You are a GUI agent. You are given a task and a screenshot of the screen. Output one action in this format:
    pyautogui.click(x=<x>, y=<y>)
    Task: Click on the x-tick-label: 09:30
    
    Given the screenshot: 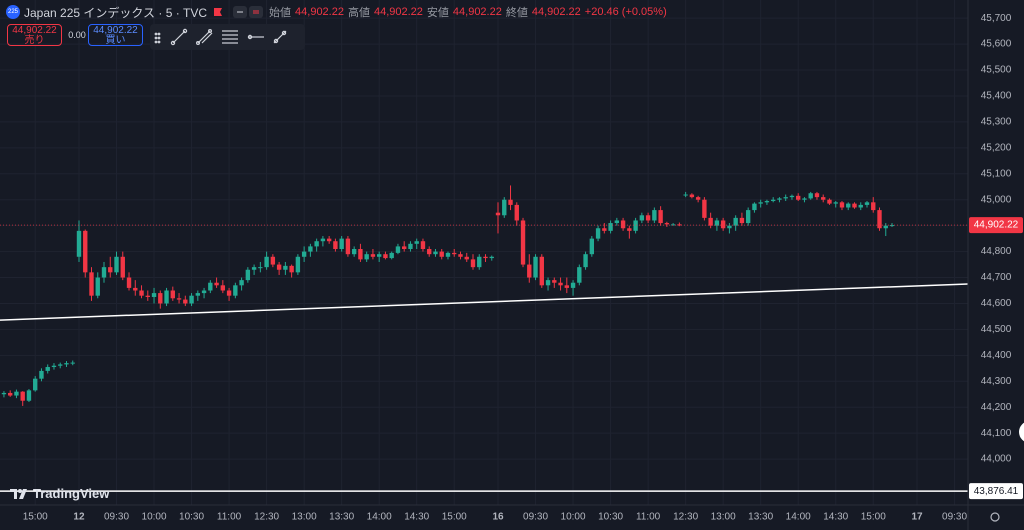 What is the action you would take?
    pyautogui.click(x=116, y=517)
    